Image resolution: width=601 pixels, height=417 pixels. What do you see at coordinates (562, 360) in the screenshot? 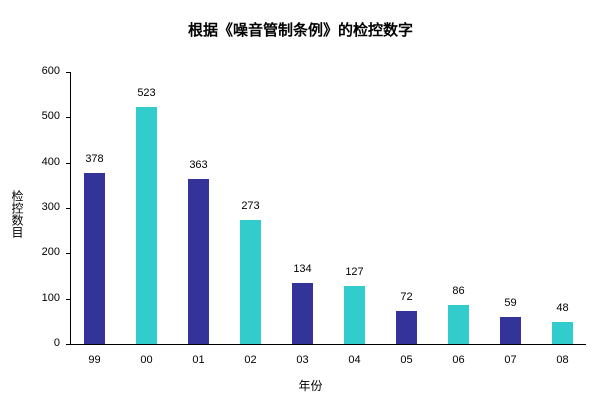
I see `x-tick-label: 08` at bounding box center [562, 360].